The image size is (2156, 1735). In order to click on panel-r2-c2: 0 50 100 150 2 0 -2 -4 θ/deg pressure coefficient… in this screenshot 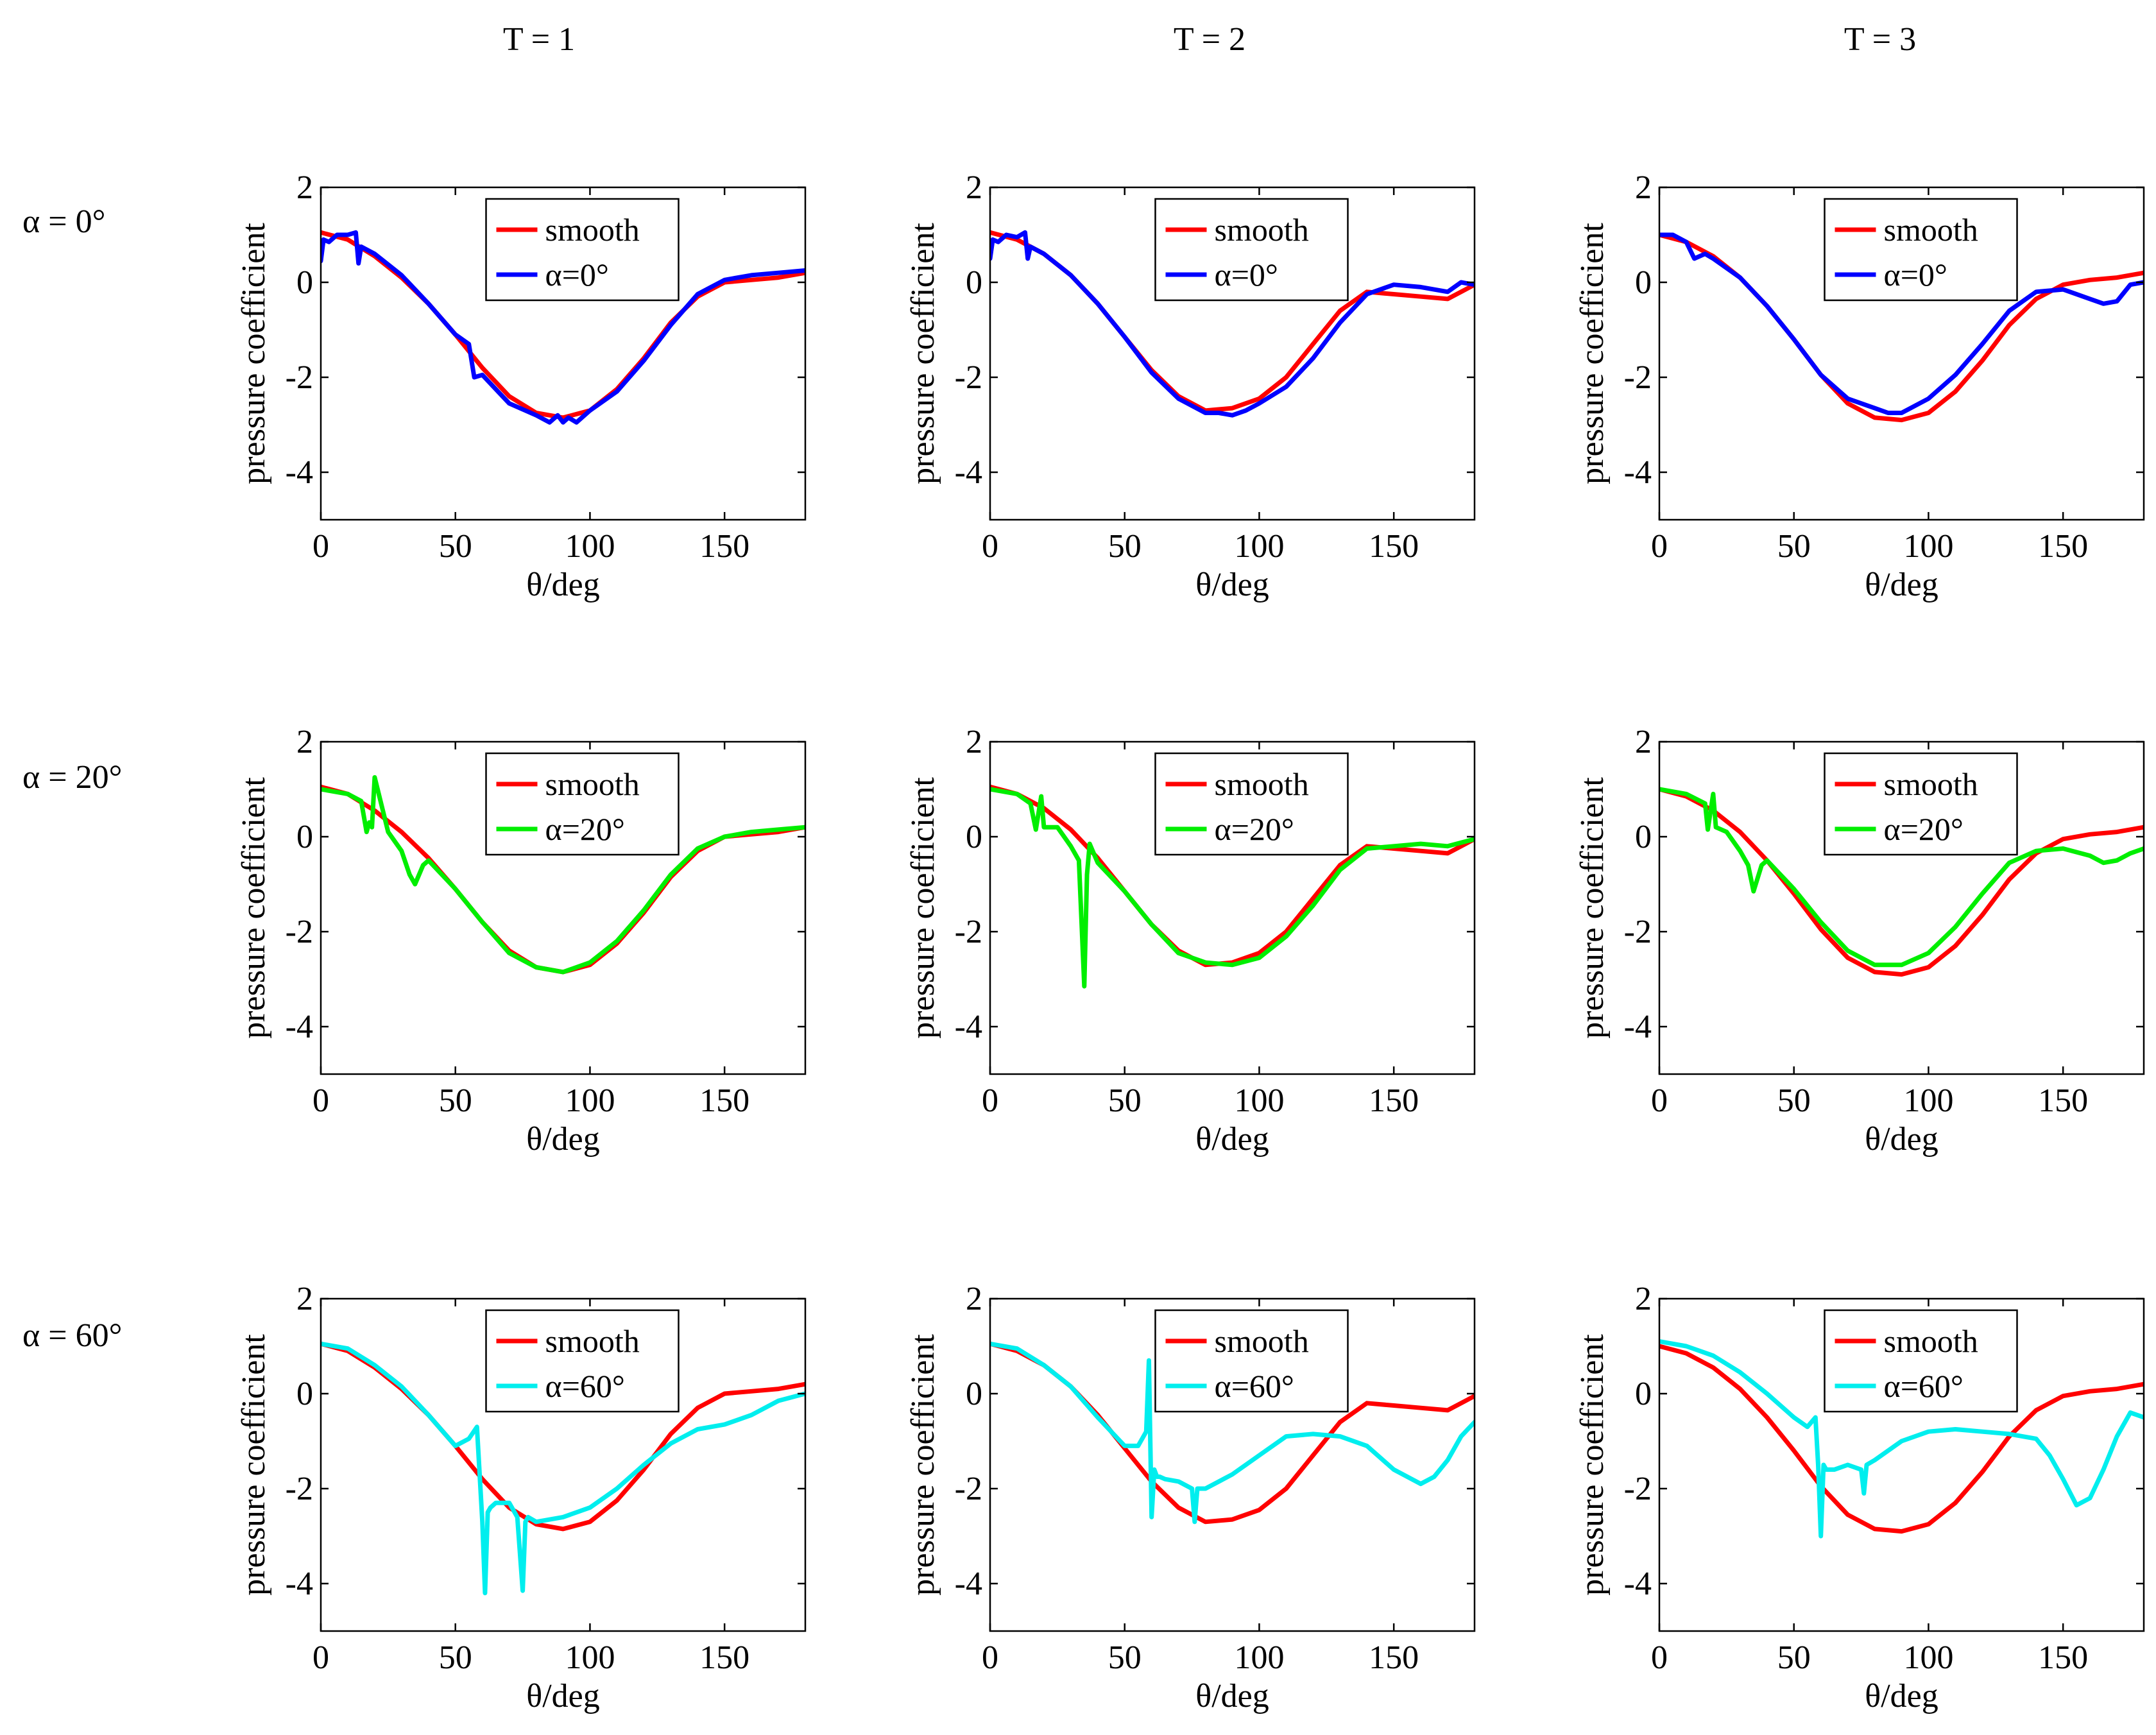, I will do `click(1191, 941)`.